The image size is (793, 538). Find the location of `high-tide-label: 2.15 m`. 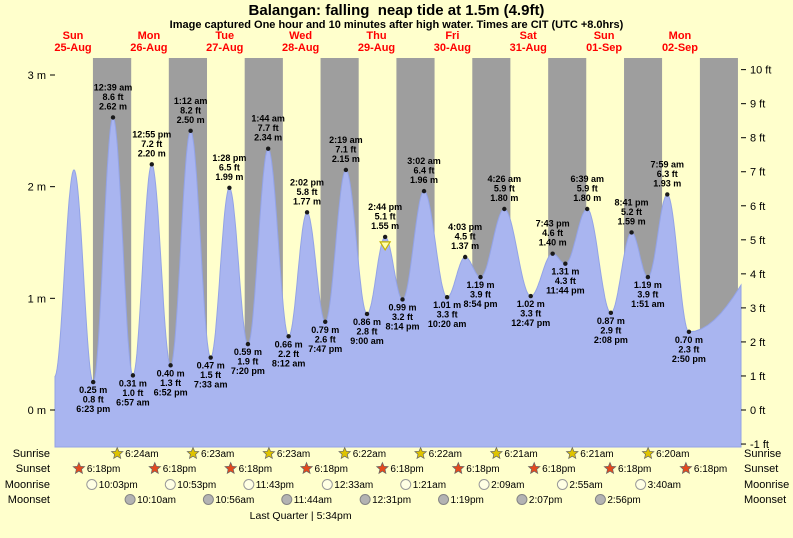

high-tide-label: 2.15 m is located at coordinates (346, 159).